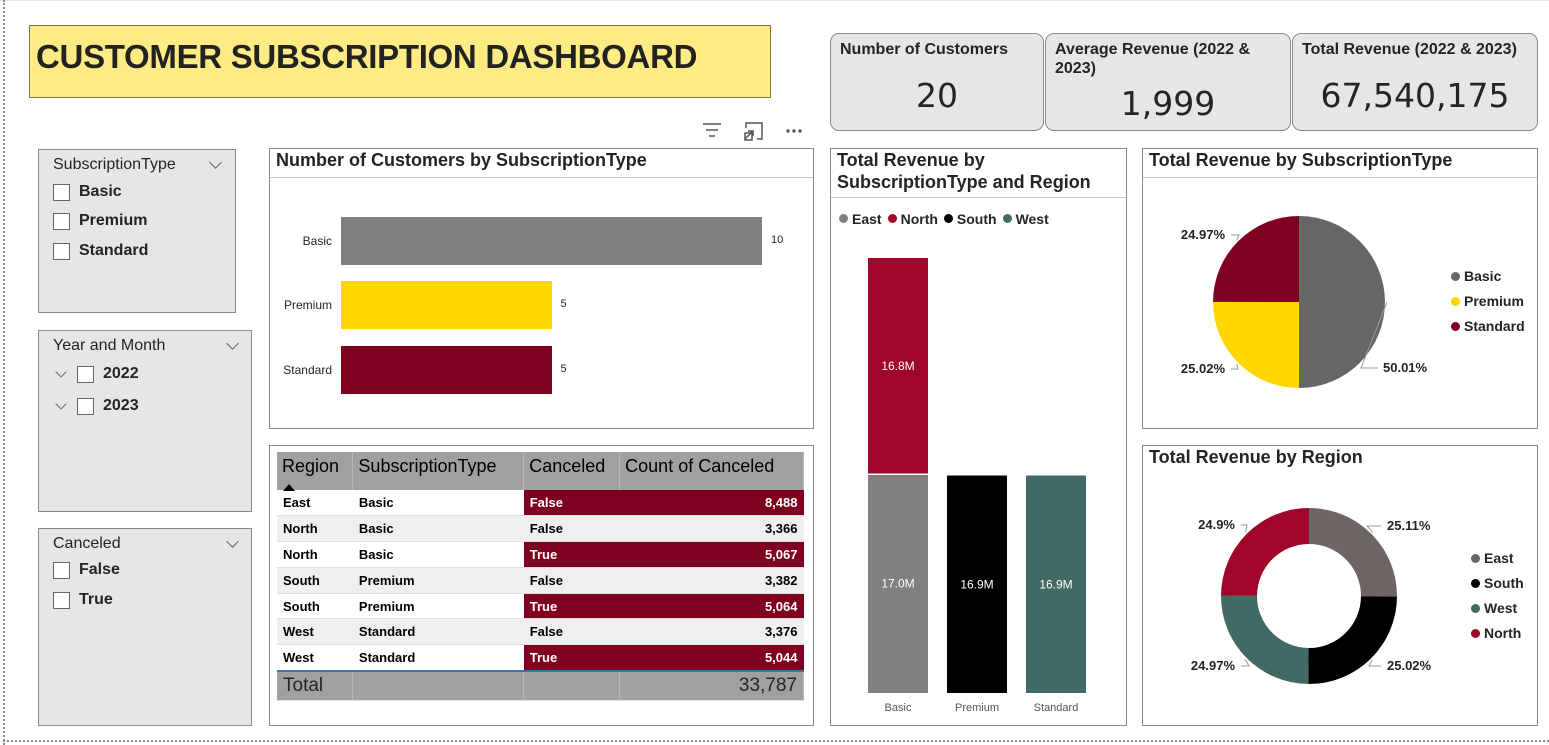  I want to click on slicer-canceled: Canceled False True, so click(145, 627).